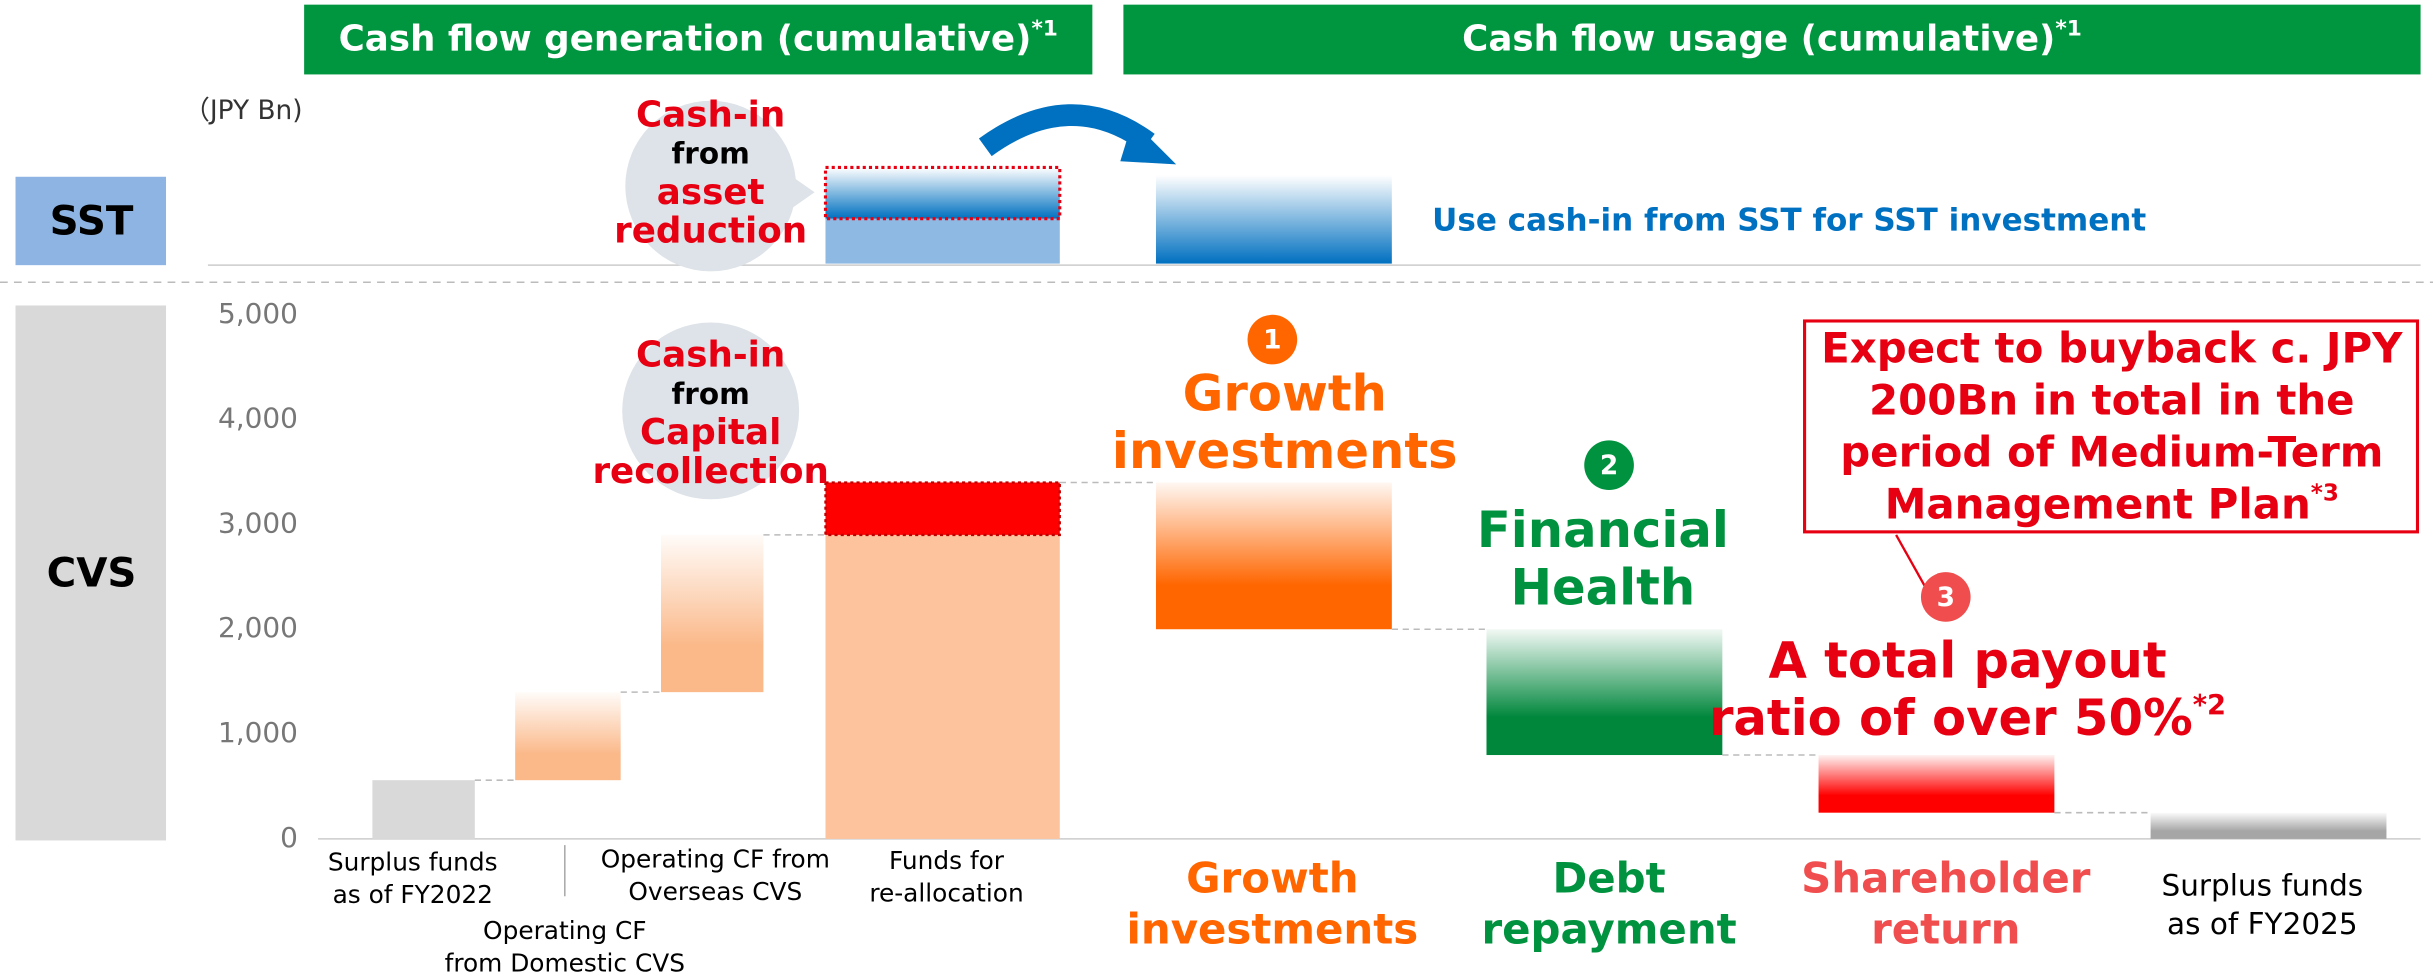 Image resolution: width=2433 pixels, height=980 pixels. I want to click on x-tick-label: as of FY2025, so click(2262, 924).